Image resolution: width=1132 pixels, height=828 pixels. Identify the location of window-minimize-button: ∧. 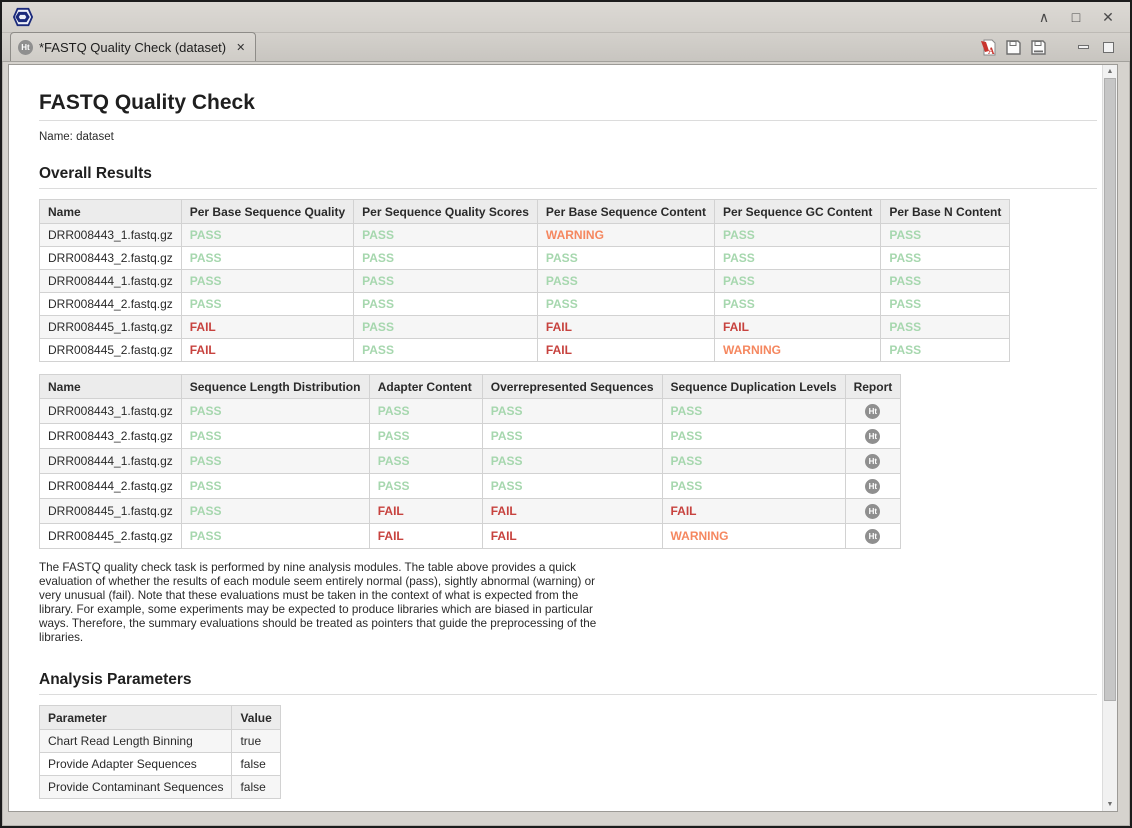
(1044, 17).